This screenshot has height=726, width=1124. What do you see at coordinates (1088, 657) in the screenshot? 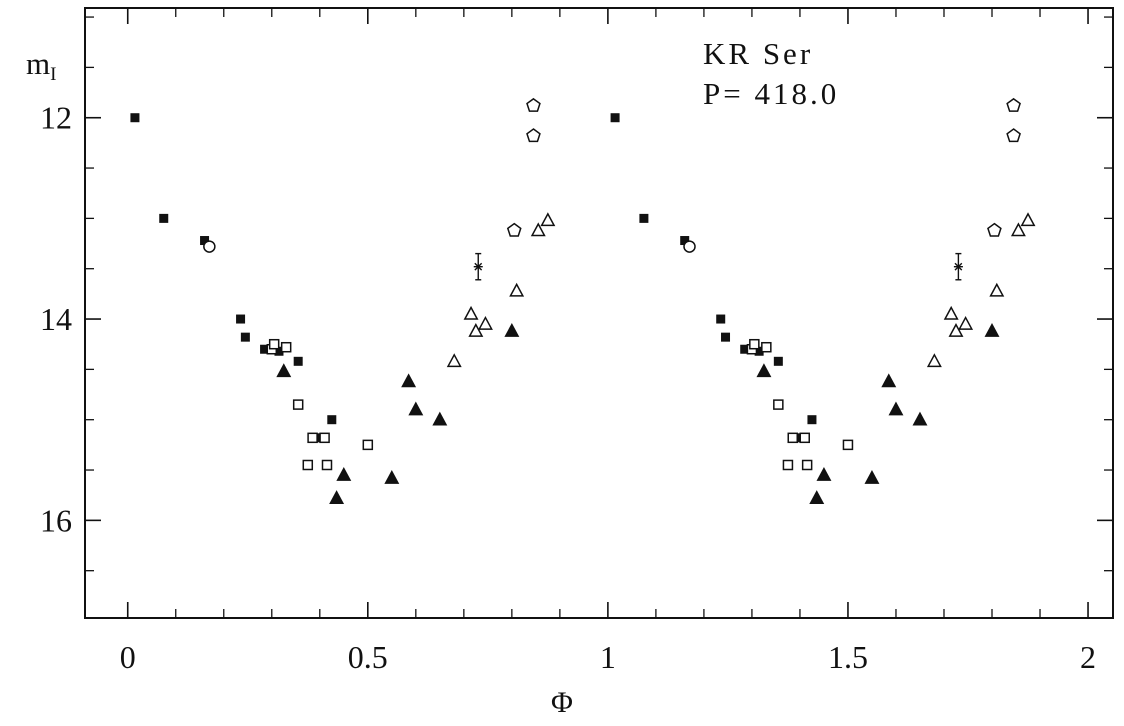
I see `x-tick-label: 2` at bounding box center [1088, 657].